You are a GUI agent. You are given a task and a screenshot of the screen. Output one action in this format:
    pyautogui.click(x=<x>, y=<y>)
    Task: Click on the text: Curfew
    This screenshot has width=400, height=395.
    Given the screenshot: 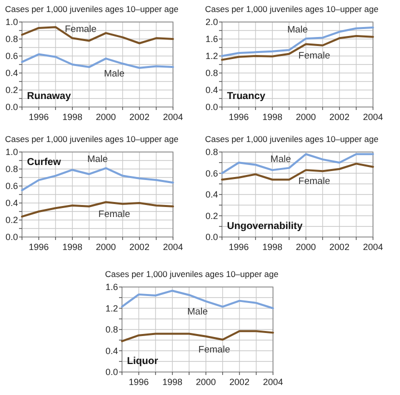 What is the action you would take?
    pyautogui.click(x=44, y=162)
    